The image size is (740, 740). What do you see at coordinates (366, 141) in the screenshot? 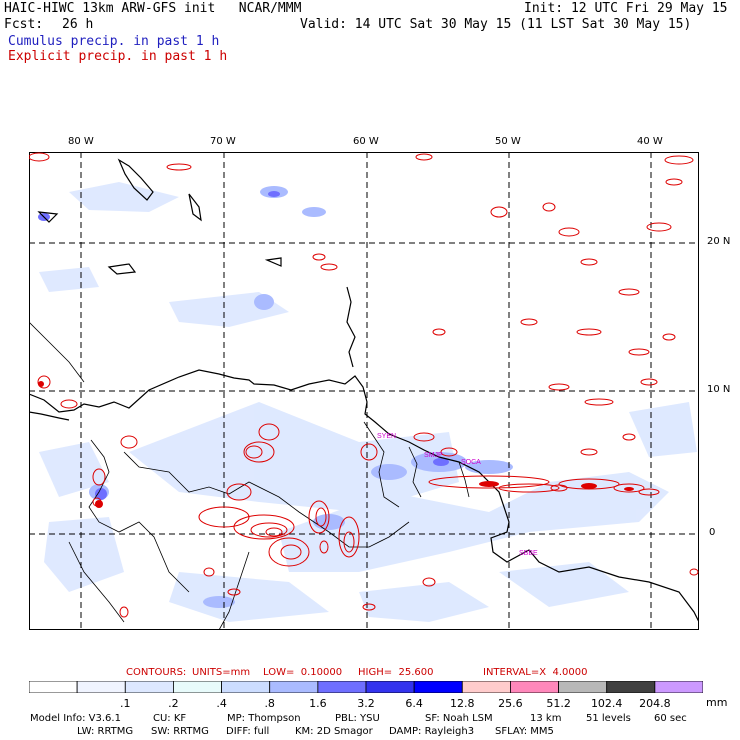
I see `lon-label-60w: 60 W` at bounding box center [366, 141].